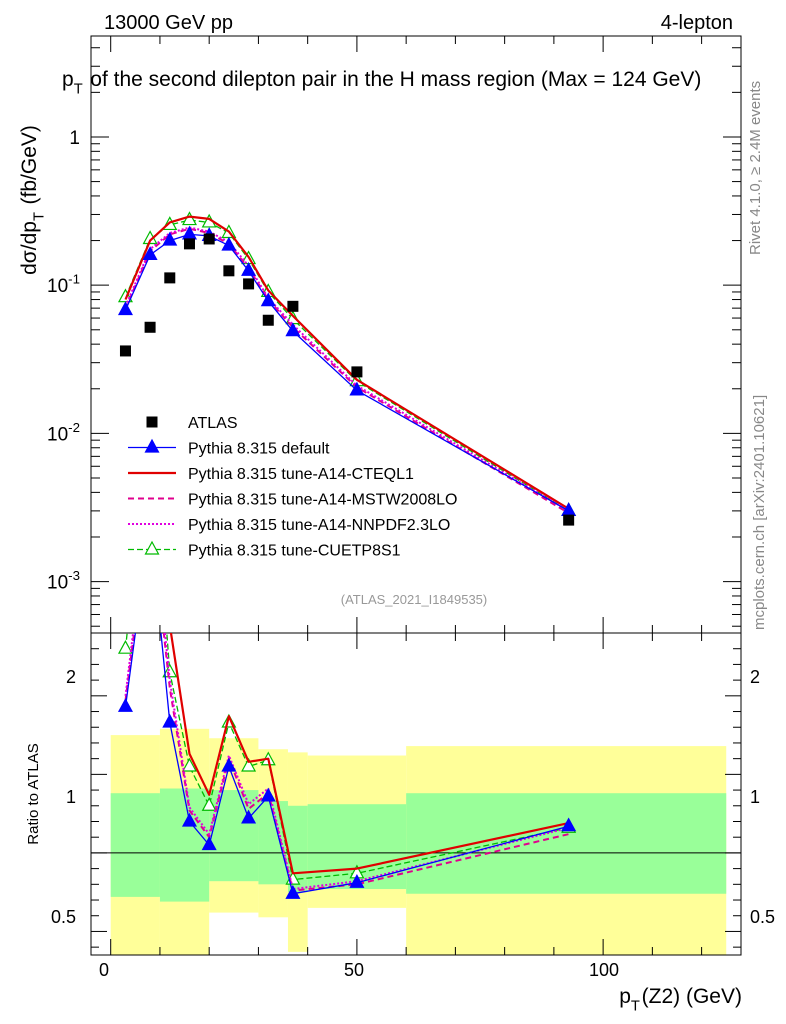  What do you see at coordinates (414, 599) in the screenshot?
I see `analysis-watermark: (ATLAS_2021_I1849535)` at bounding box center [414, 599].